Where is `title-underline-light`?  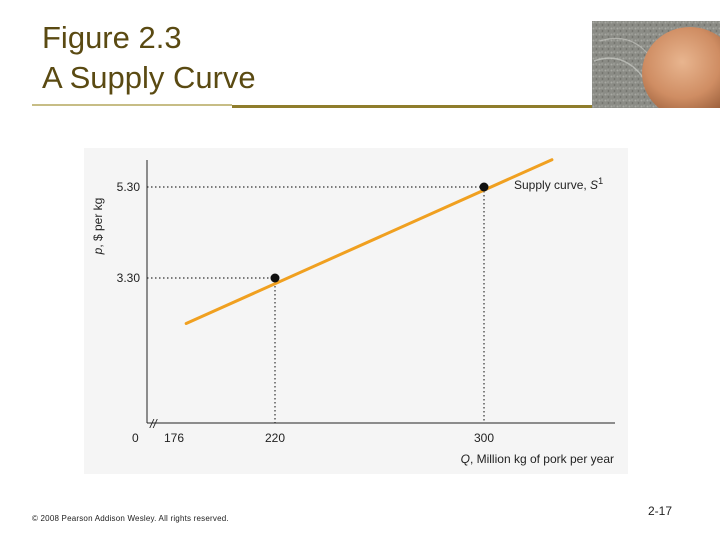
title-underline-light is located at coordinates (132, 105).